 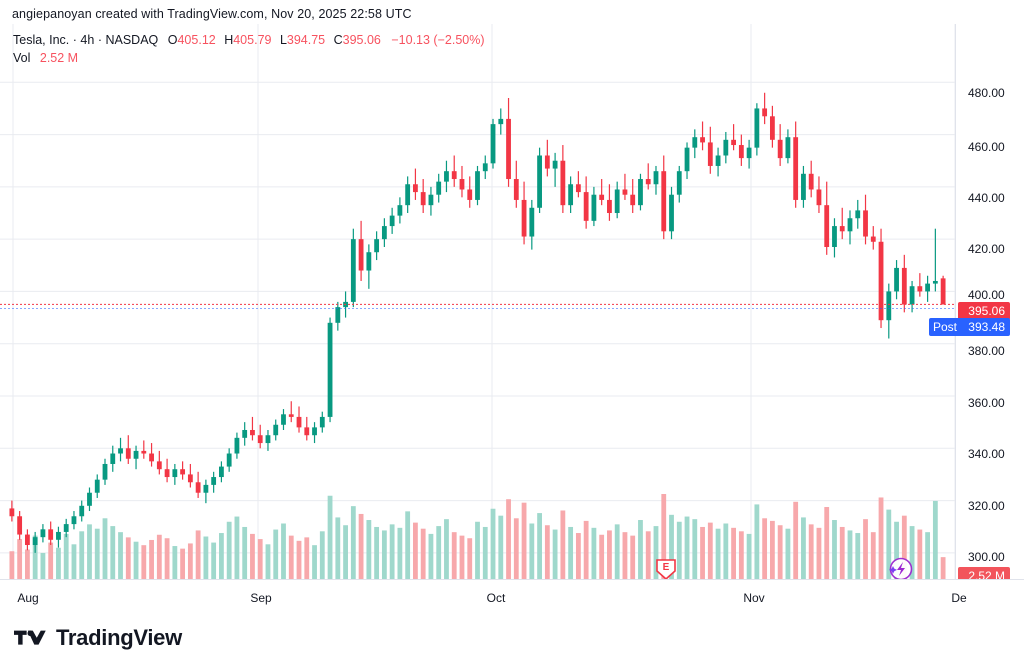 I want to click on time-tick-sep: Sep, so click(x=261, y=598).